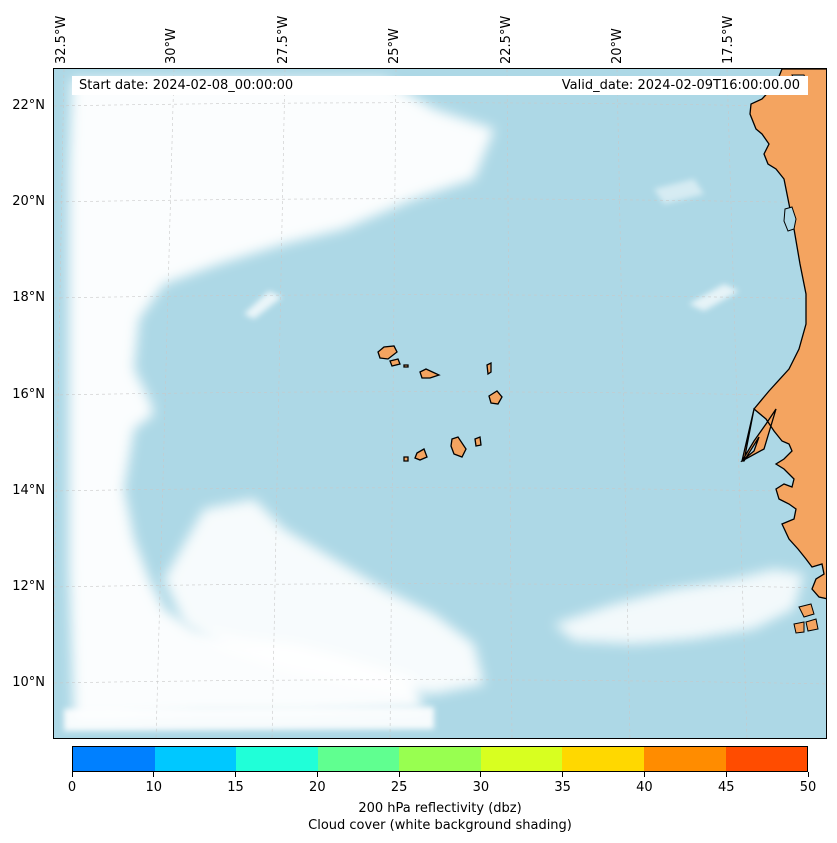 Image resolution: width=837 pixels, height=843 pixels. What do you see at coordinates (28, 586) in the screenshot?
I see `lat-label-12n: 12°N` at bounding box center [28, 586].